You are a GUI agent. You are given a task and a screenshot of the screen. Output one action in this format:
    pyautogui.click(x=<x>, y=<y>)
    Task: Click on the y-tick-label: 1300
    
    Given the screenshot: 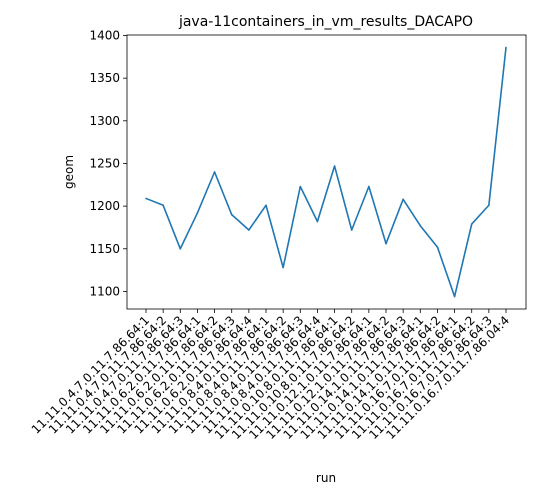 What is the action you would take?
    pyautogui.click(x=104, y=121)
    